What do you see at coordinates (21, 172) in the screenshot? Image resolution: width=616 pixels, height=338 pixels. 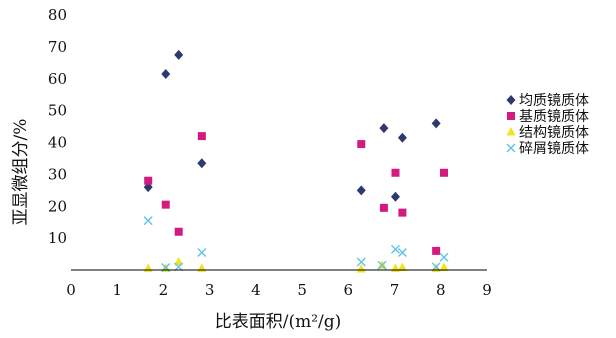 I see `y-axis-label: 亚显微组分/%` at bounding box center [21, 172].